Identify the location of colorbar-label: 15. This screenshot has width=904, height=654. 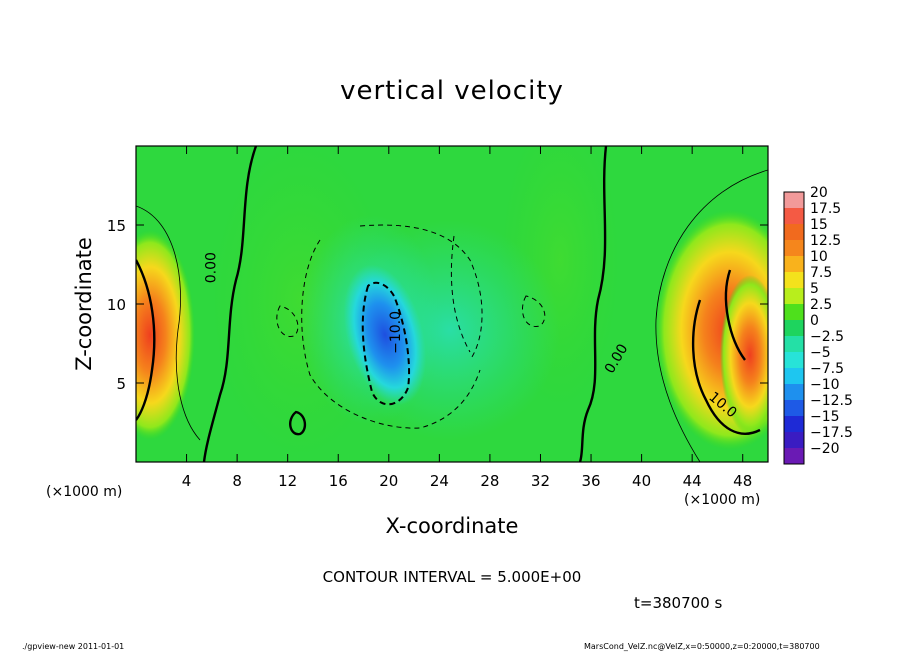
(819, 225).